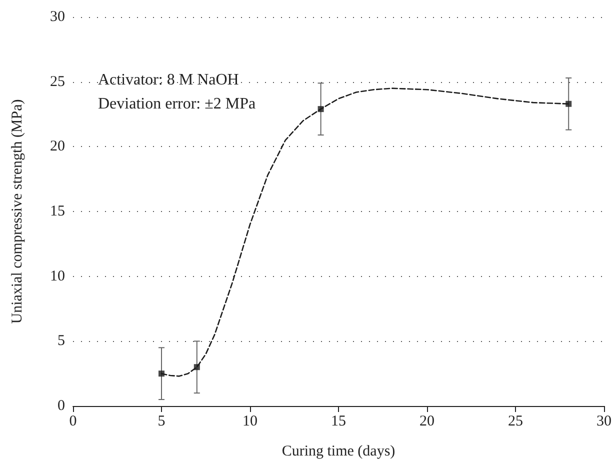  What do you see at coordinates (604, 422) in the screenshot?
I see `x-tick-label: 30` at bounding box center [604, 422].